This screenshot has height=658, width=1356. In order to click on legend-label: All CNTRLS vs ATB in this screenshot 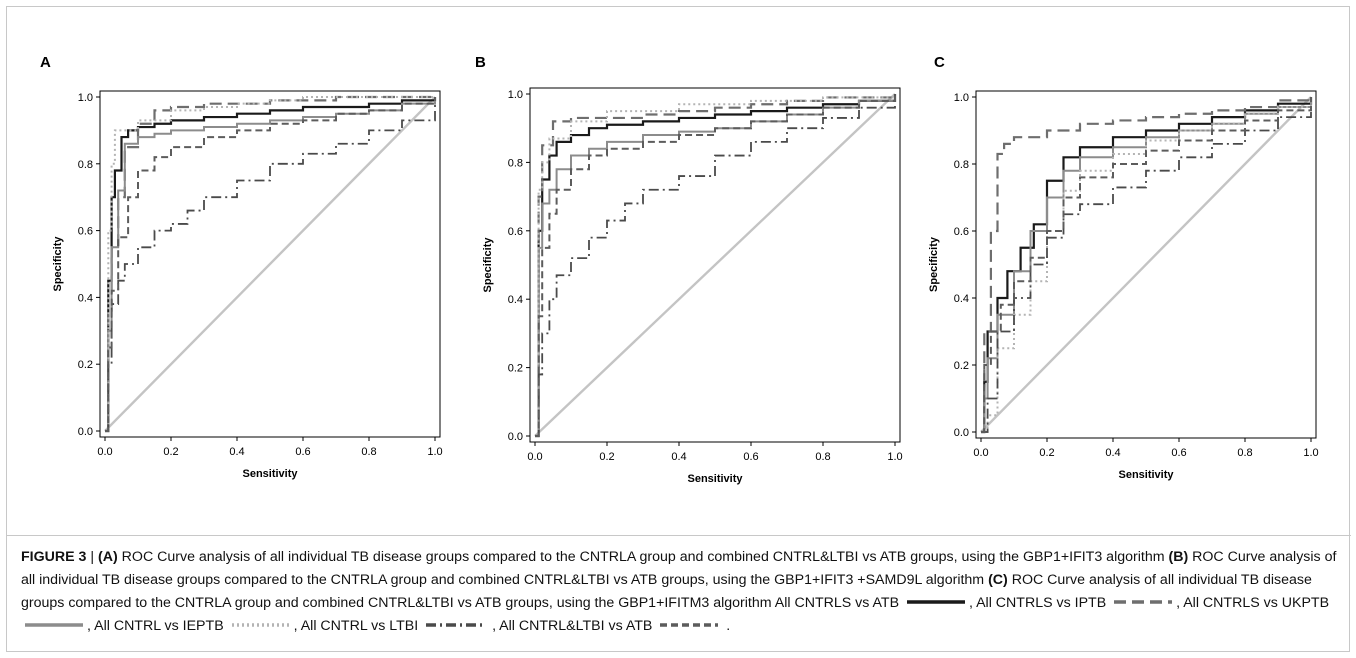, I will do `click(838, 603)`.